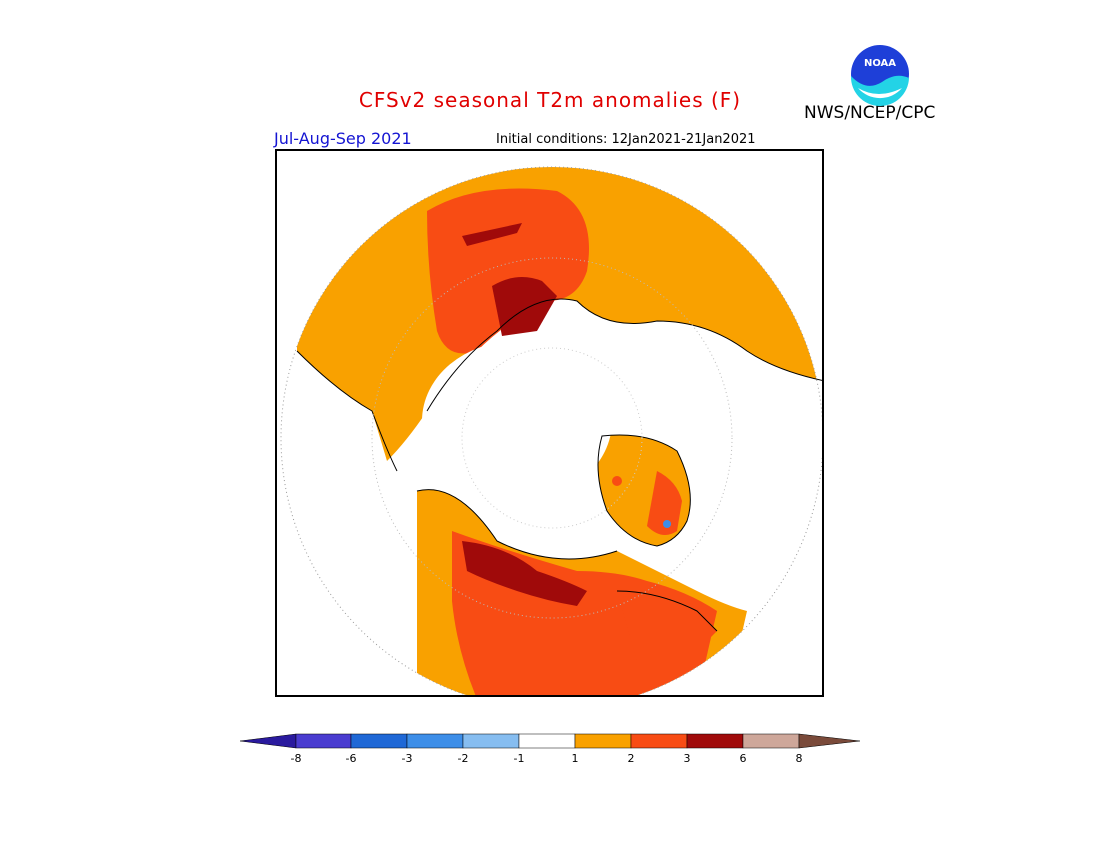  What do you see at coordinates (463, 758) in the screenshot?
I see `colorbar-tick: -2` at bounding box center [463, 758].